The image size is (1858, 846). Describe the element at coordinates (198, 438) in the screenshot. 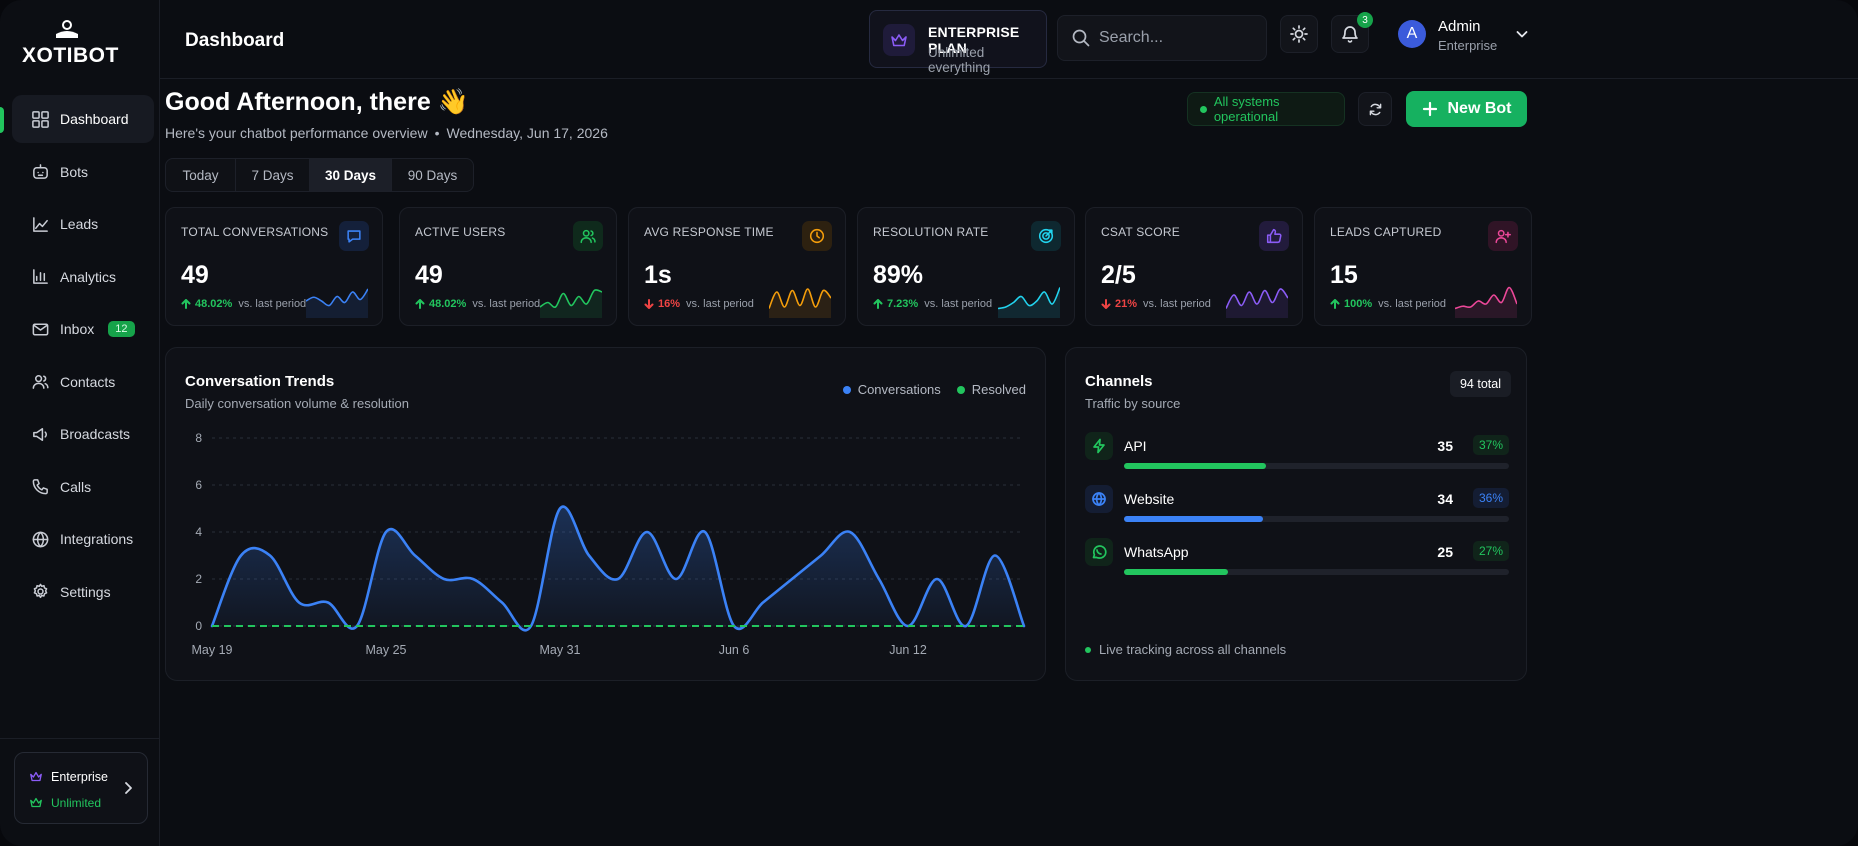

I see `y-tick-label: 8` at that location.